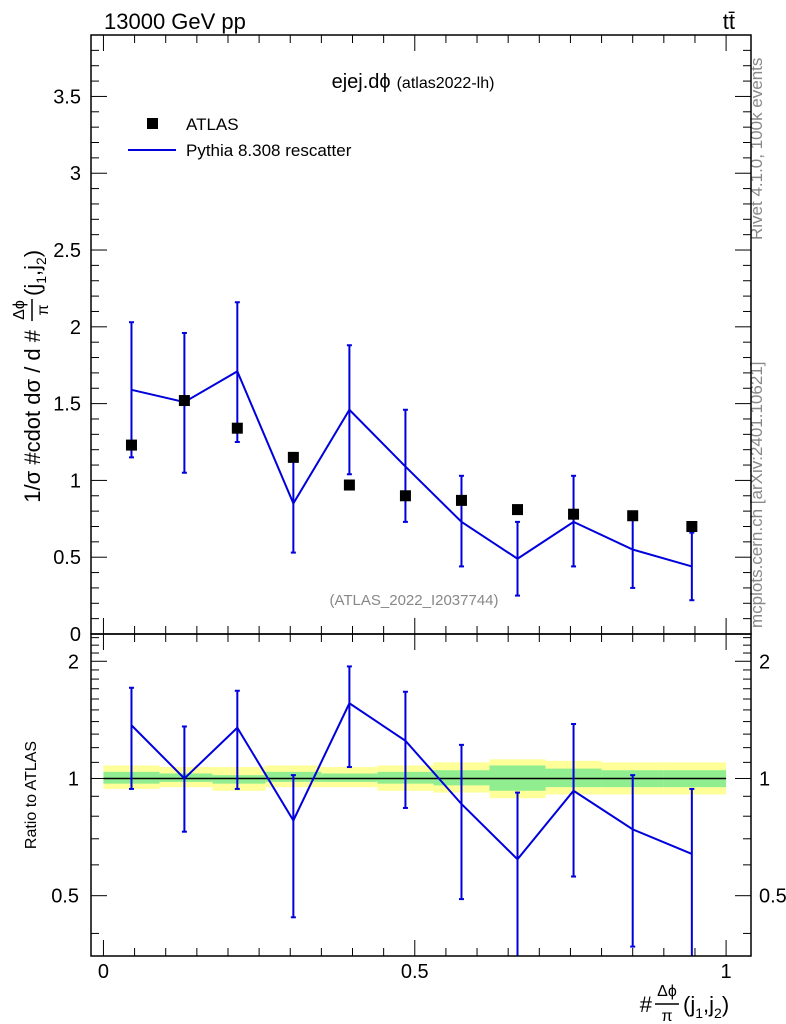 The height and width of the screenshot is (1024, 786). What do you see at coordinates (411, 781) in the screenshot?
I see `ratio-series-line` at bounding box center [411, 781].